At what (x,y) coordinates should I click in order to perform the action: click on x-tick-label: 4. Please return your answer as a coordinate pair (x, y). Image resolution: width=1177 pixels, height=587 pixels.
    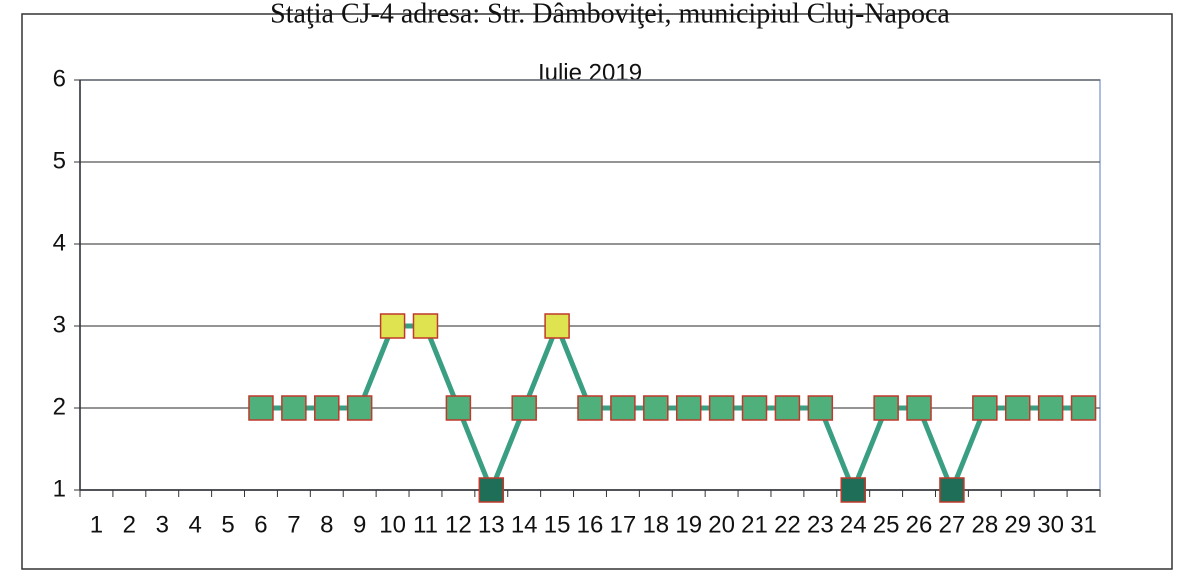
    Looking at the image, I should click on (194, 524).